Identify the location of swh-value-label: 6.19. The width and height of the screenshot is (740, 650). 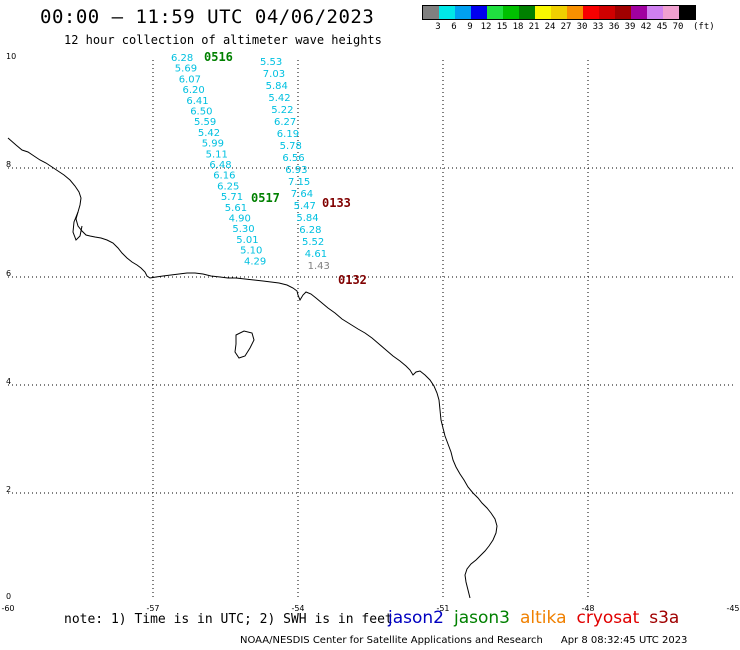
(288, 134).